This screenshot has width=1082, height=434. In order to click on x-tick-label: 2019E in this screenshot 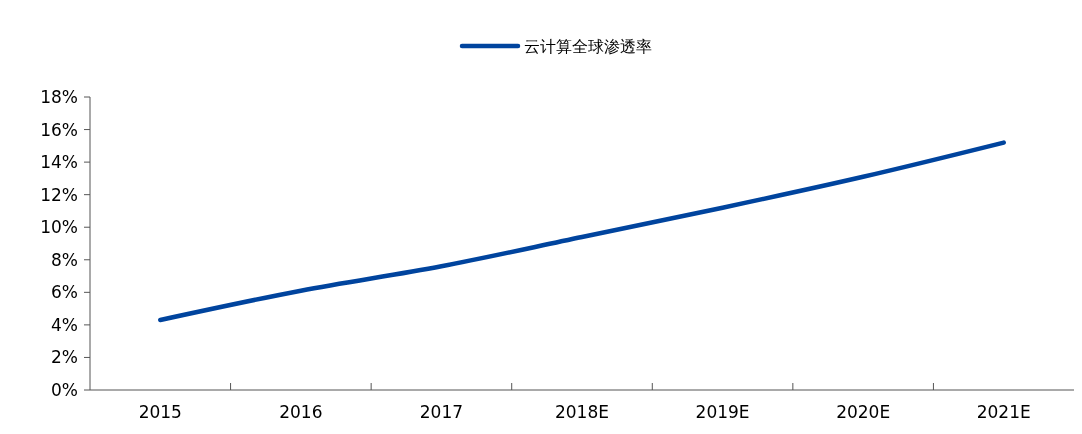, I will do `click(722, 412)`.